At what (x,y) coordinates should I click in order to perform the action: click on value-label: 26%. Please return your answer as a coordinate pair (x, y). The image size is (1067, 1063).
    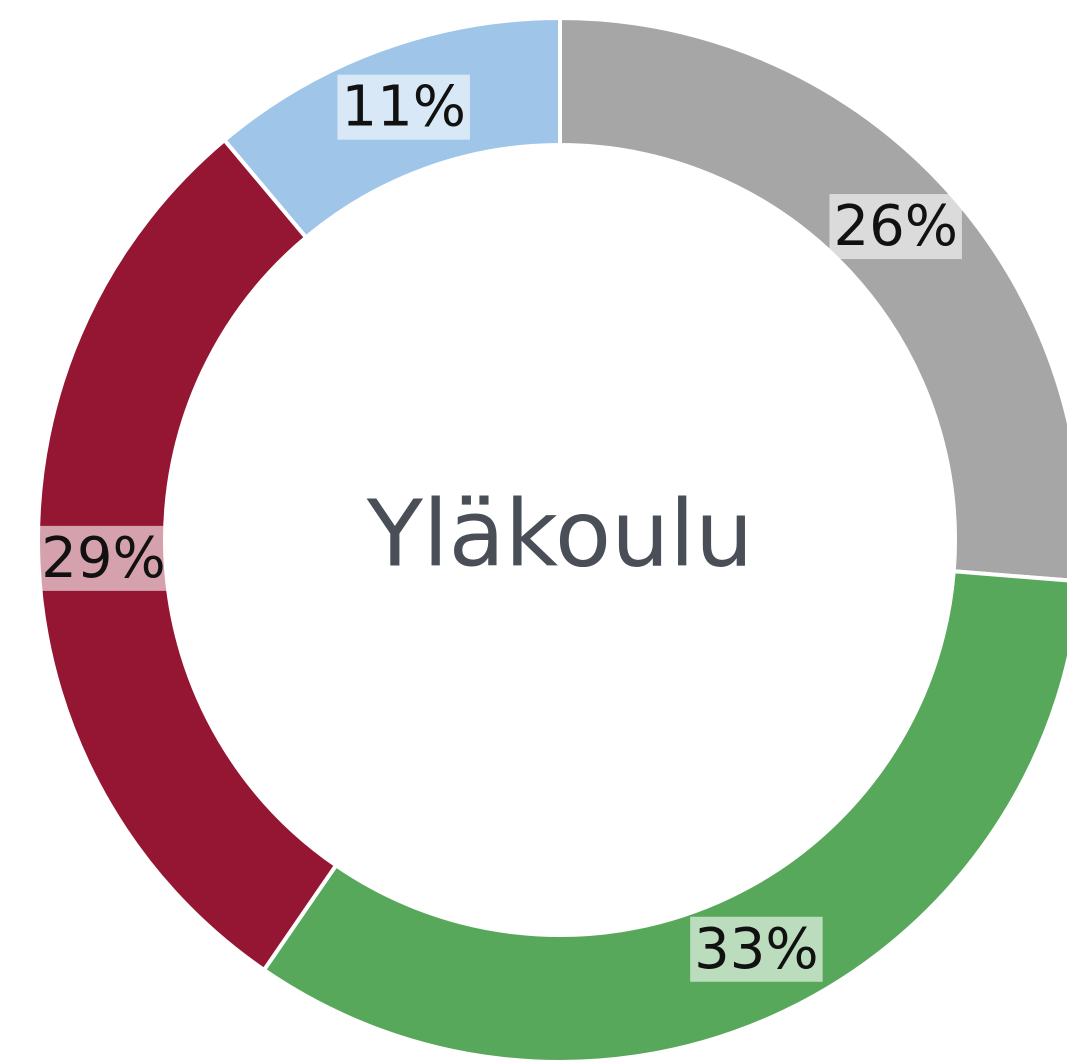
    Looking at the image, I should click on (895, 226).